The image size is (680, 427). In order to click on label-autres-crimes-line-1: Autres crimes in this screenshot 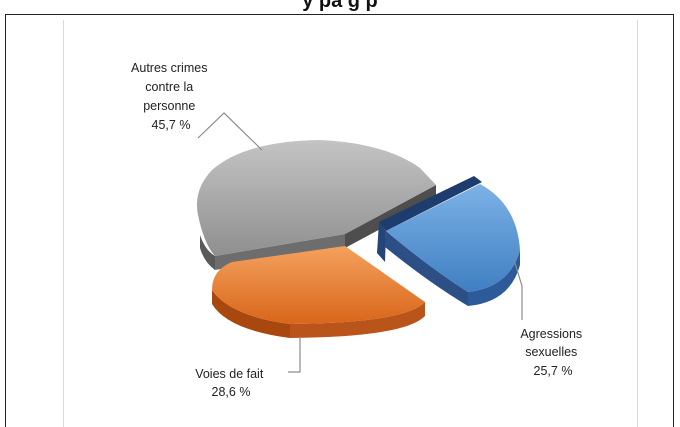, I will do `click(169, 68)`.